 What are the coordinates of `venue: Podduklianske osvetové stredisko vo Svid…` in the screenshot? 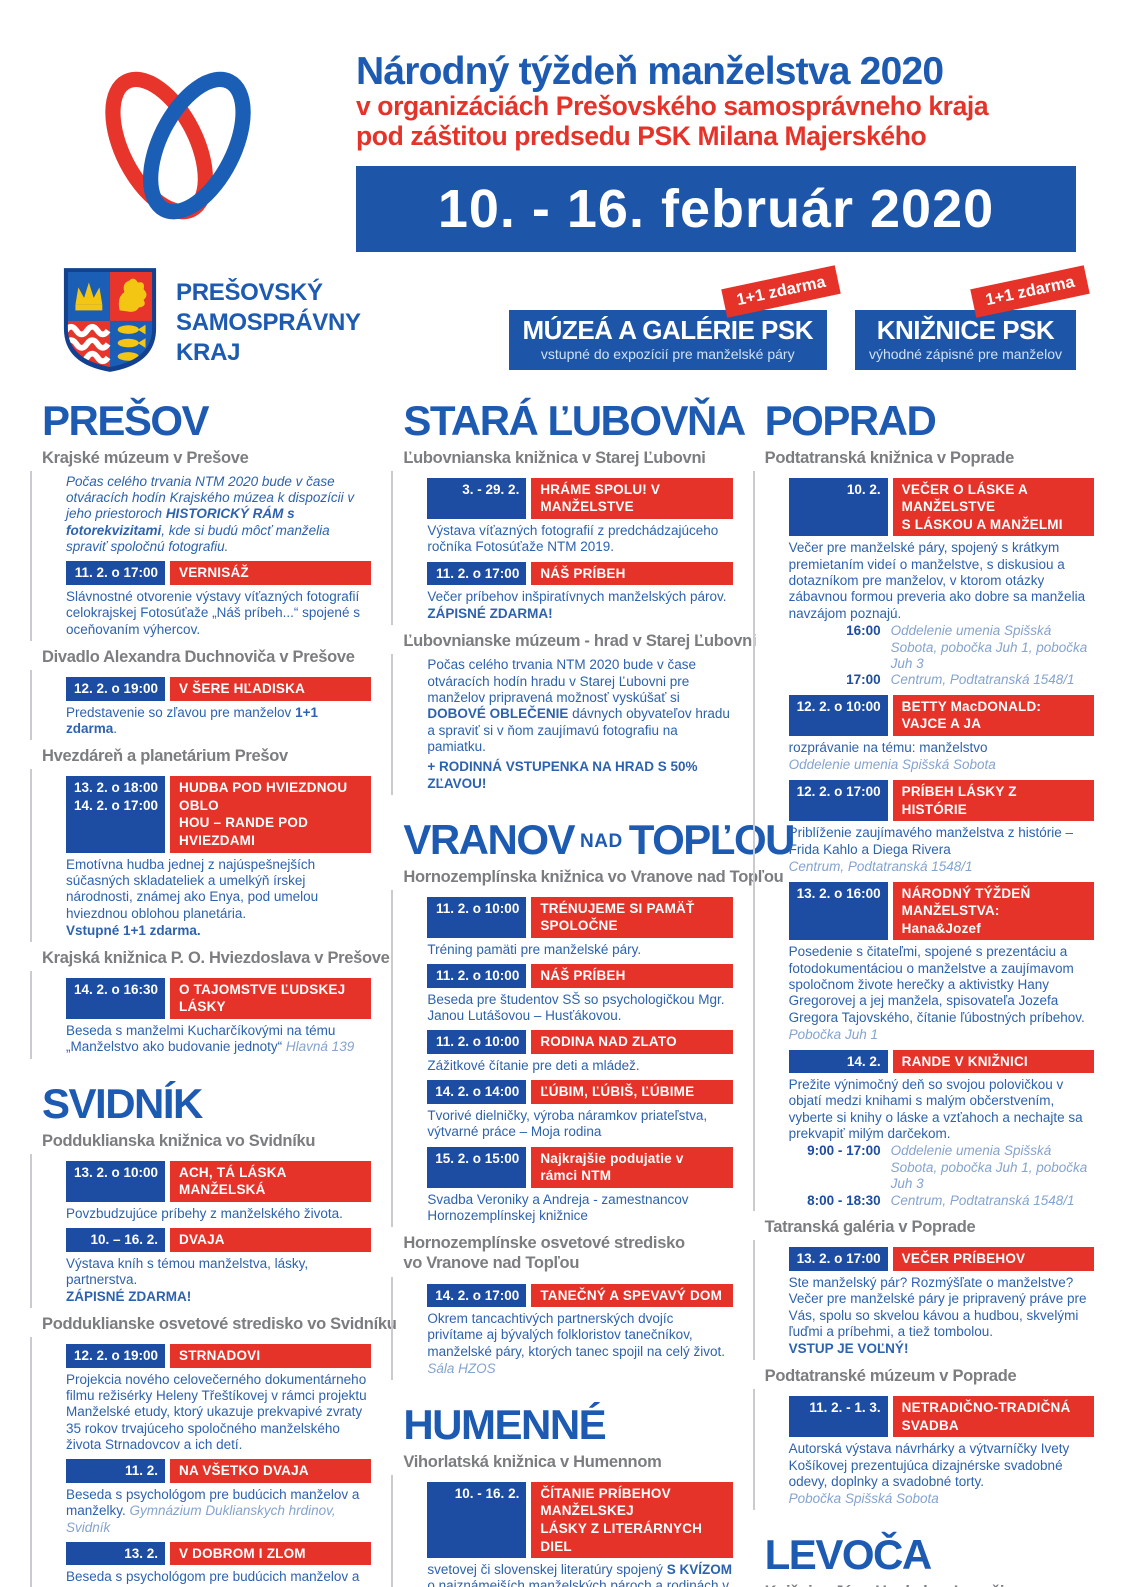 It's located at (213, 1450).